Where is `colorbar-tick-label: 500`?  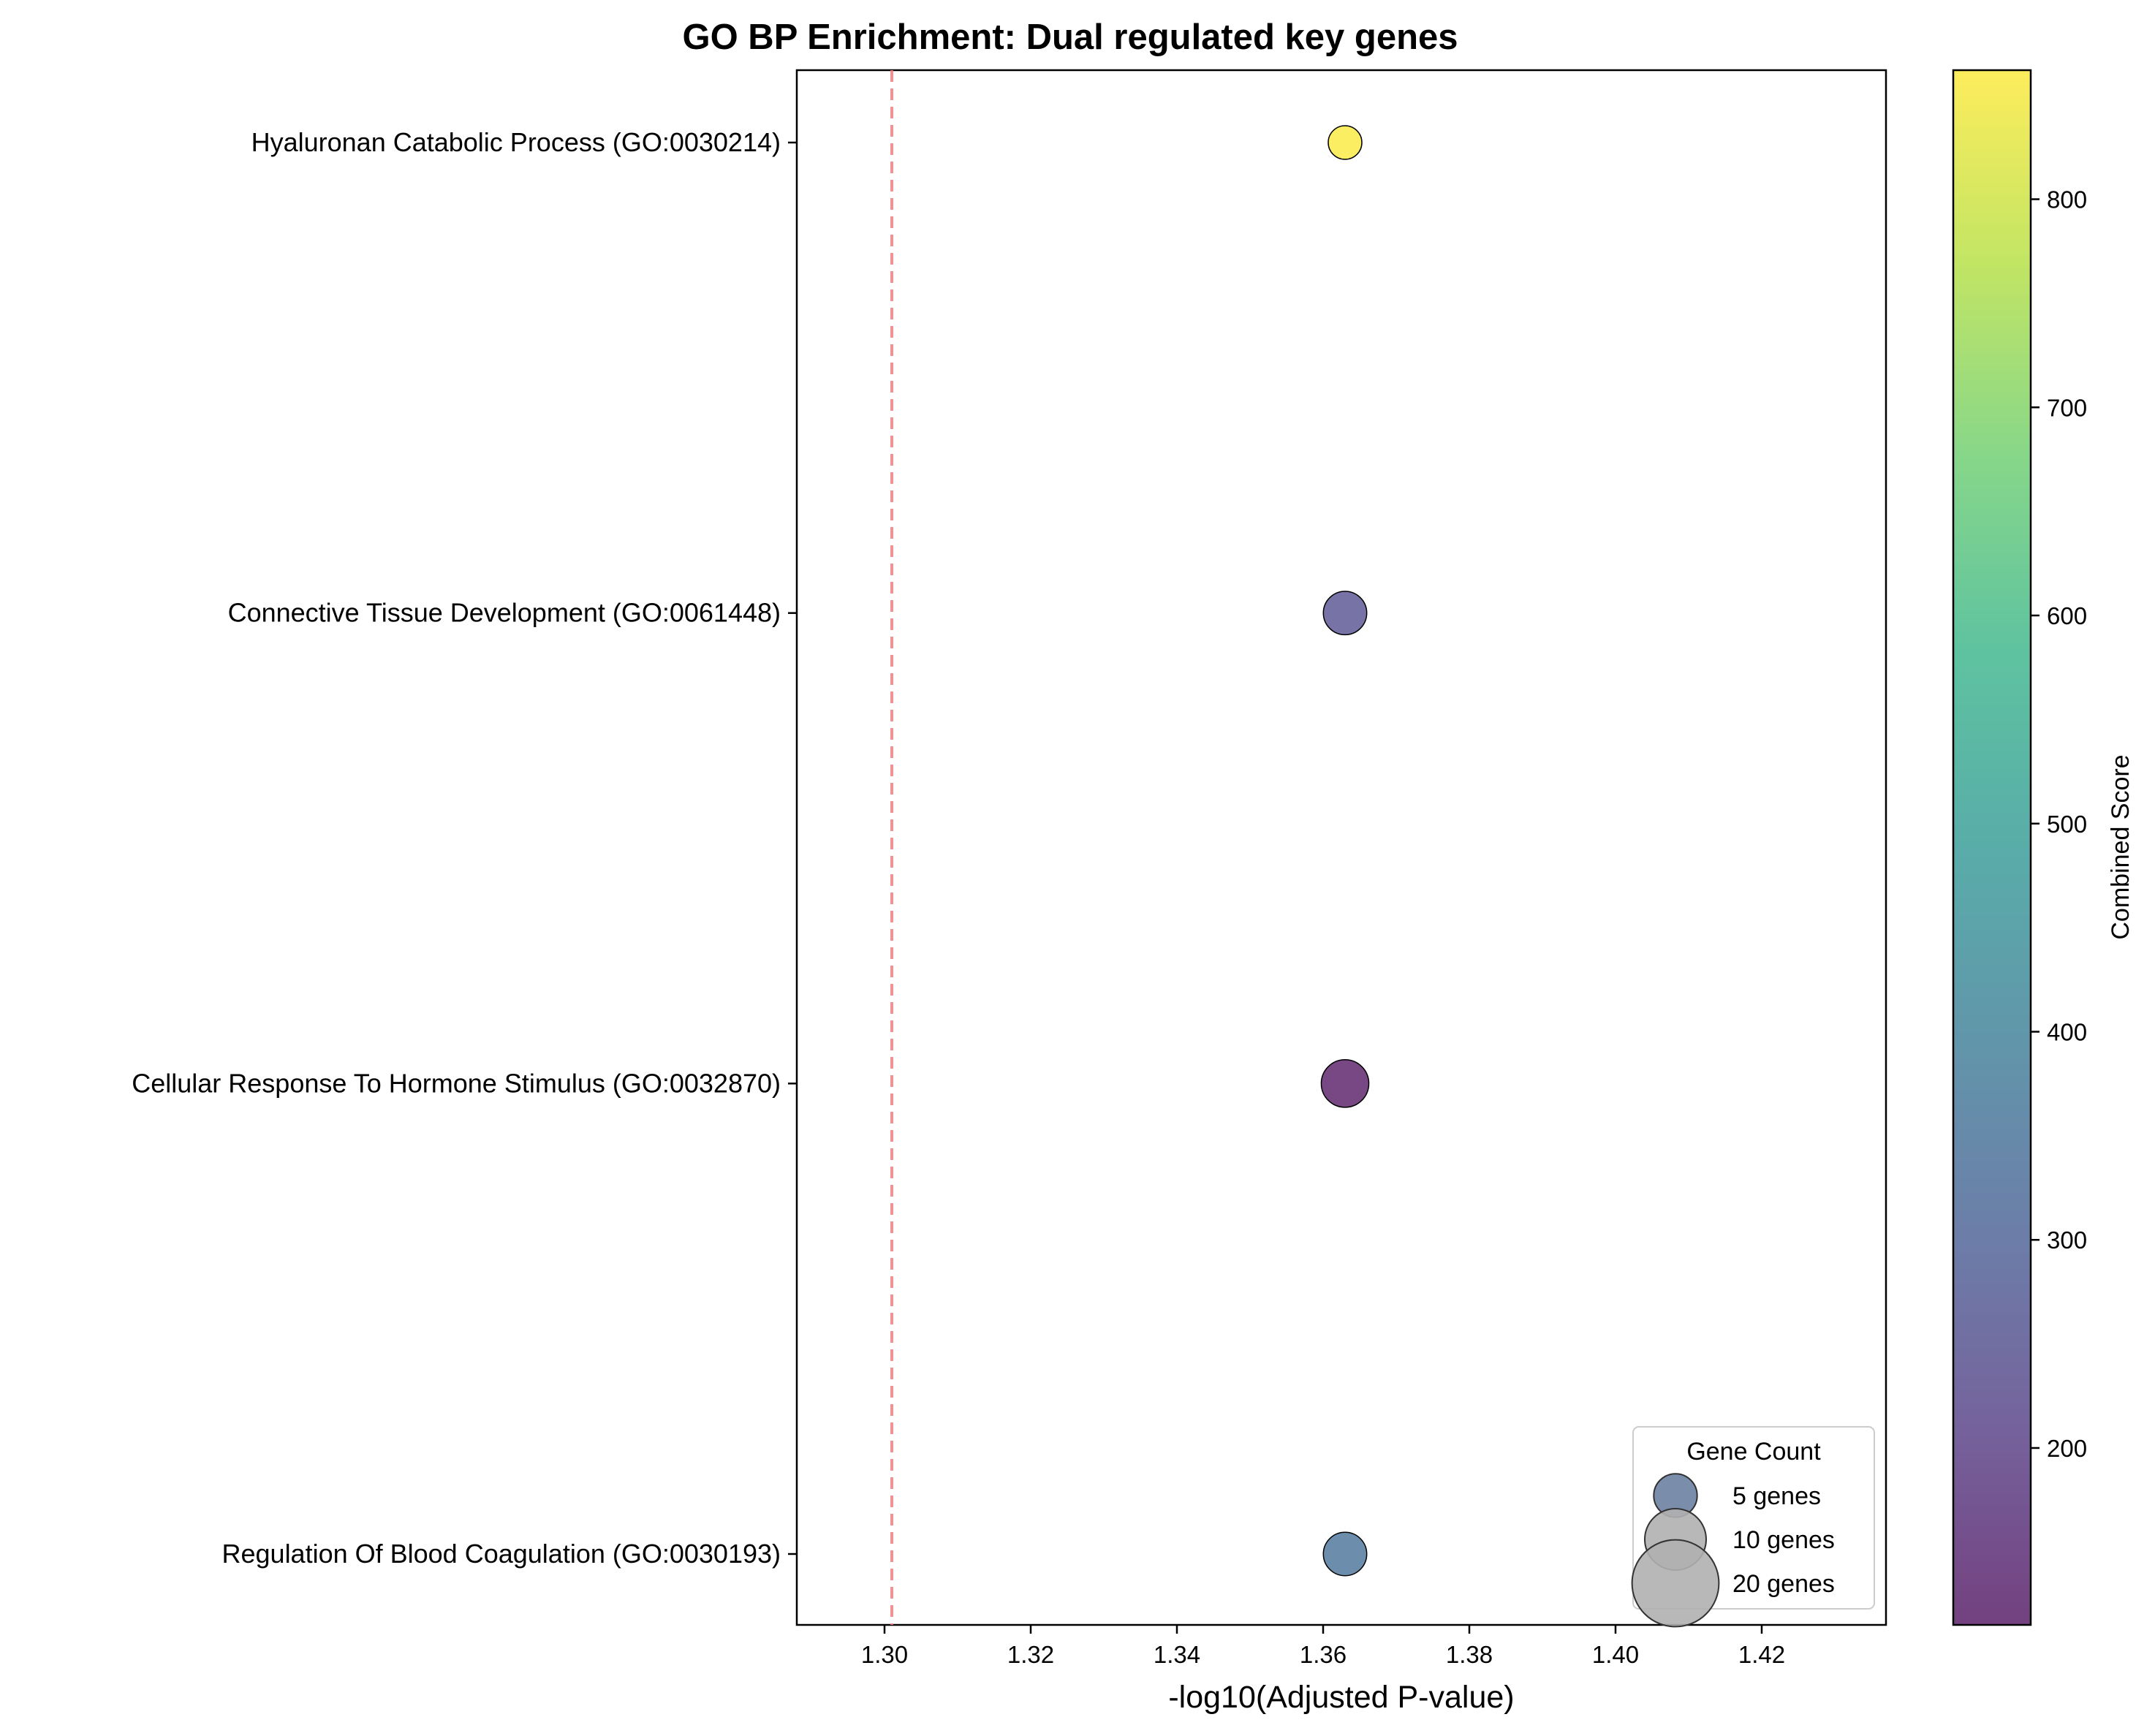
colorbar-tick-label: 500 is located at coordinates (2067, 825).